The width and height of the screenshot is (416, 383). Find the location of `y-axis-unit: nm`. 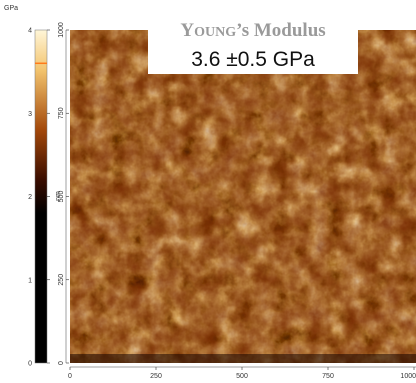

y-axis-unit: nm is located at coordinates (58, 196).